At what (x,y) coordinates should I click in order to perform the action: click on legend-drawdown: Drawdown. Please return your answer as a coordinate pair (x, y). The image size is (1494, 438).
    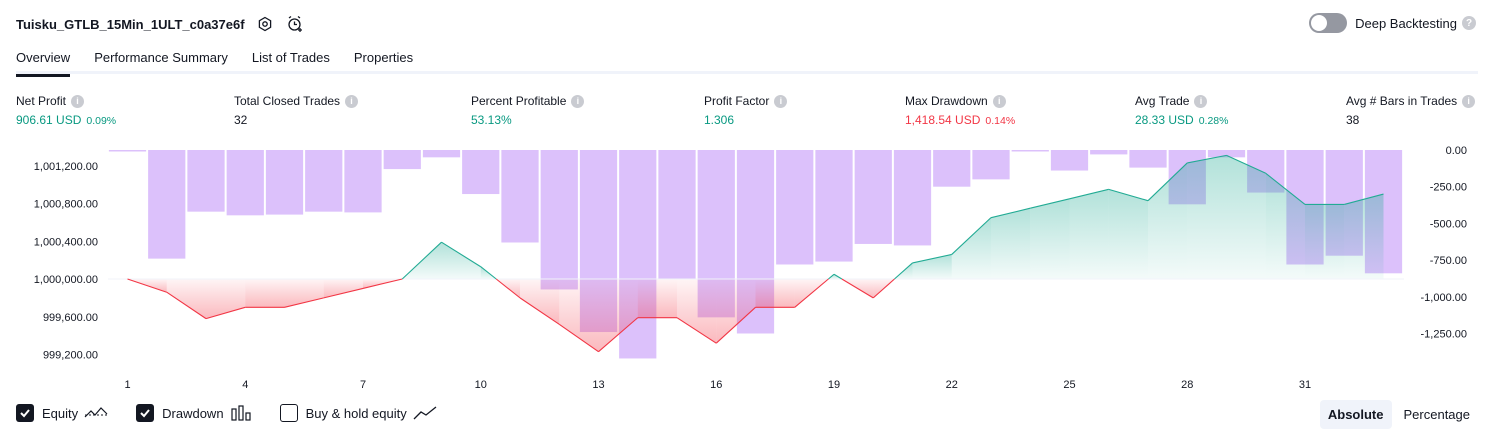
    Looking at the image, I should click on (193, 413).